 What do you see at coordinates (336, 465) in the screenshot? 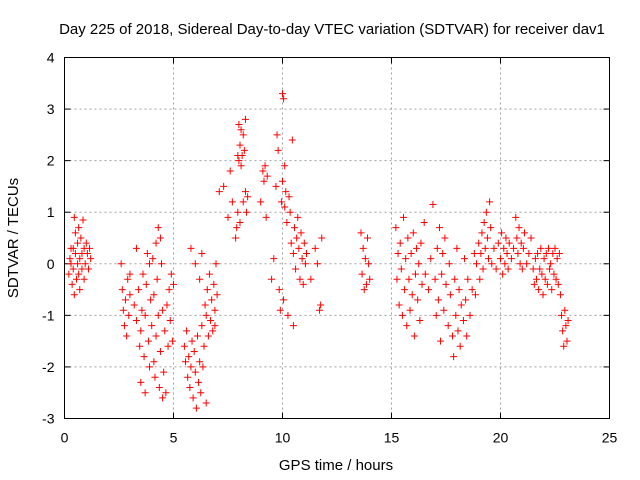
I see `x-axis-label: GPS time / hours` at bounding box center [336, 465].